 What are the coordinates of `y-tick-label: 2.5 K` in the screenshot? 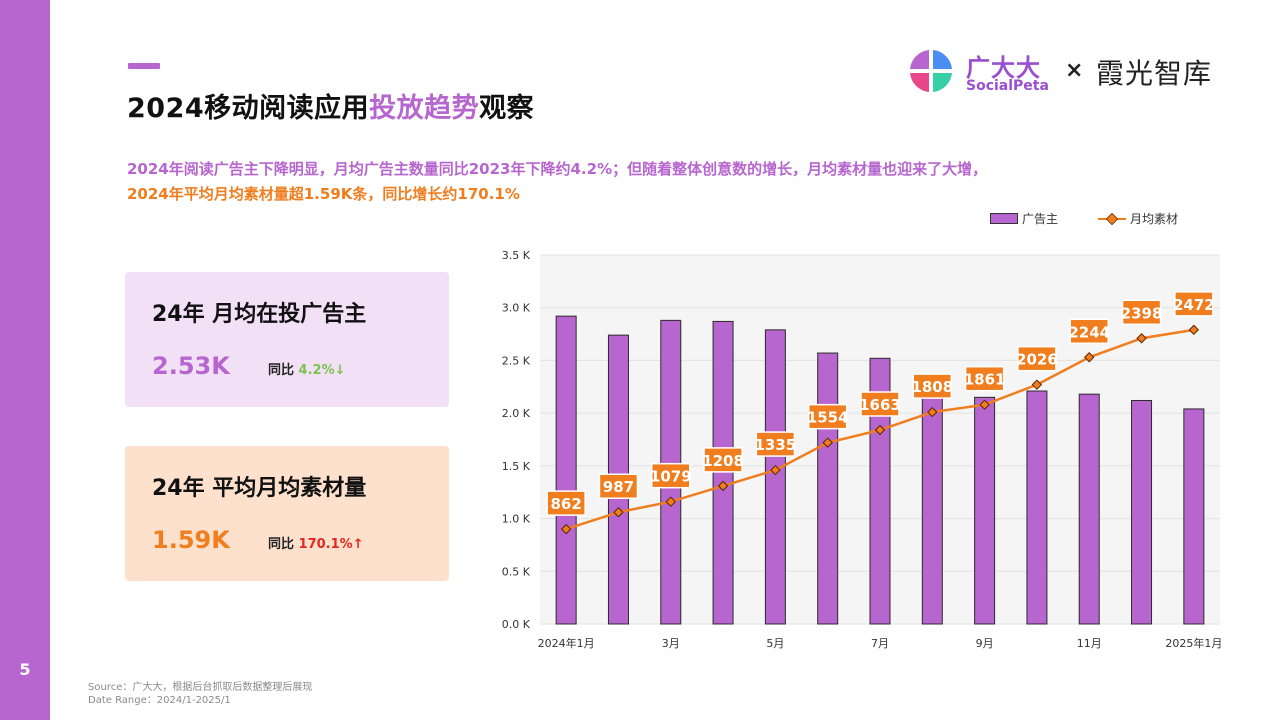 It's located at (516, 360).